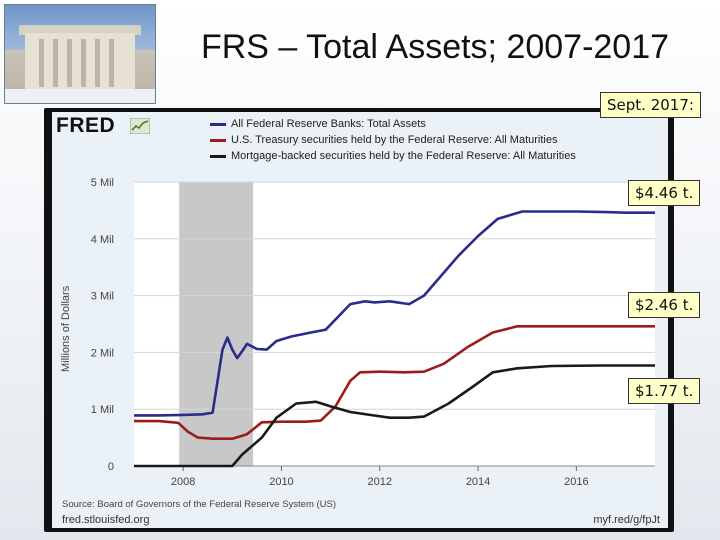  I want to click on y-tick-label-2: 2 Mil, so click(102, 353).